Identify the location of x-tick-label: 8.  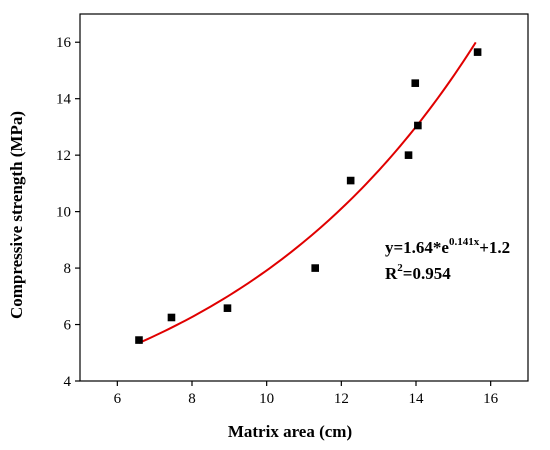
(192, 399).